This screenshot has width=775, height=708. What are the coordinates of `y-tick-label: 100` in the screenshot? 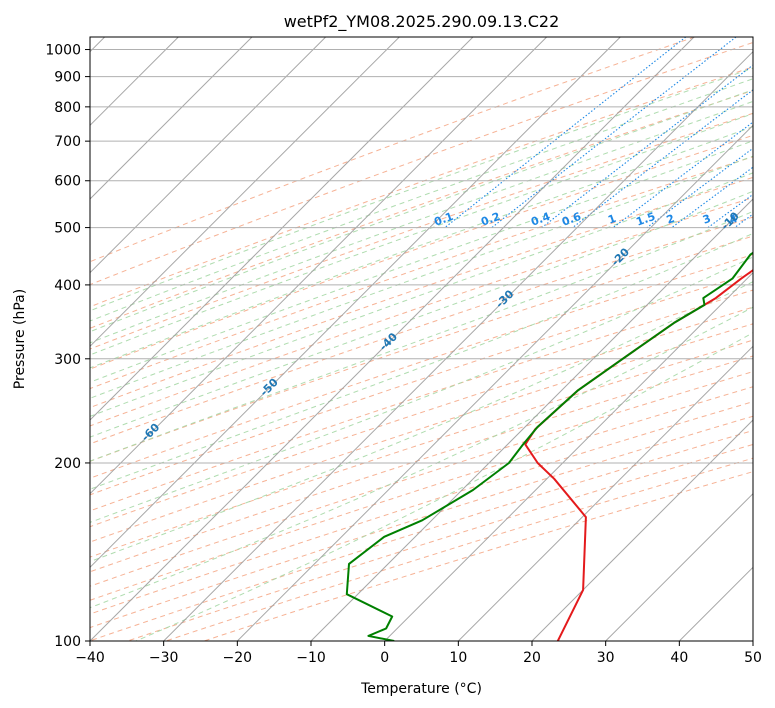 It's located at (67, 642).